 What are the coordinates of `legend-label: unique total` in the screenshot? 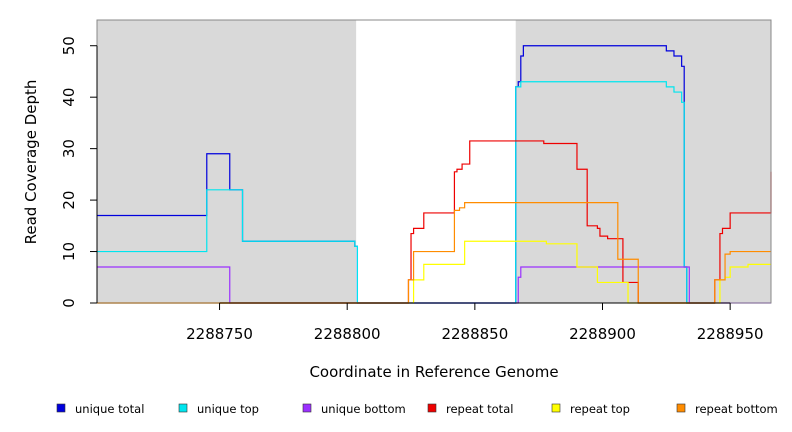 It's located at (109, 409).